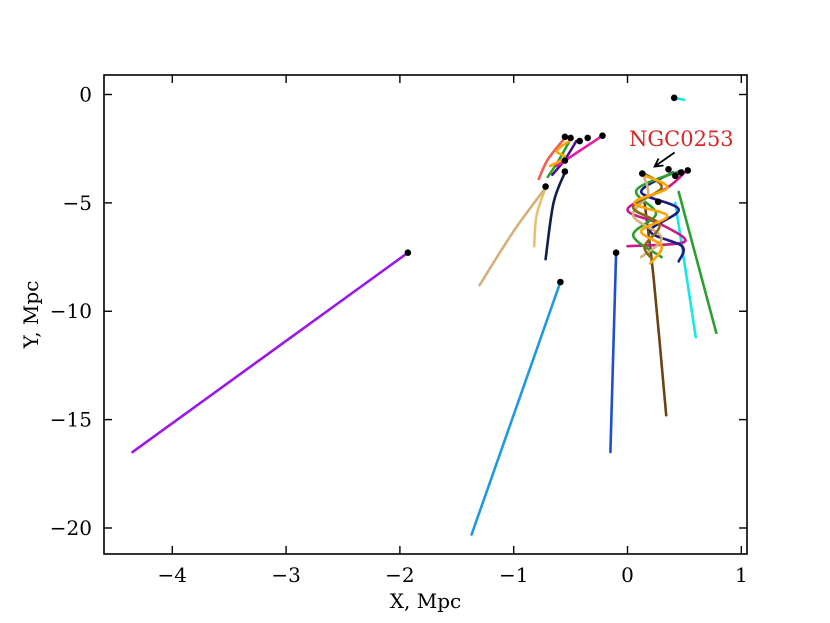 This screenshot has height=623, width=830. I want to click on x-tick-label: −2, so click(399, 575).